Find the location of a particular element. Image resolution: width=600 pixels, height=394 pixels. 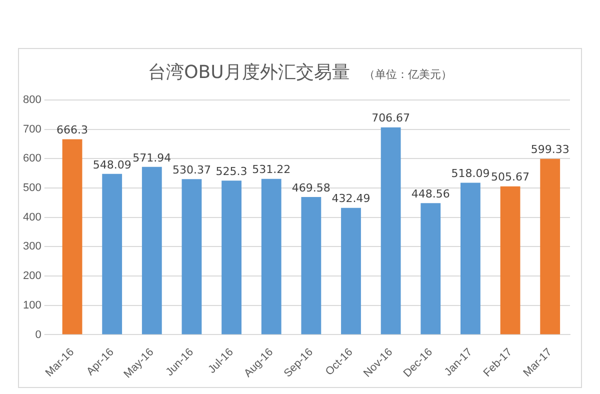

data-label: 571.94 is located at coordinates (152, 157).